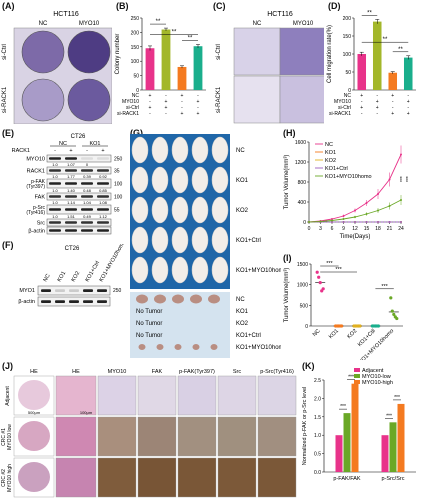 The image size is (421, 500). I want to click on blot-e-val-0-2: 0, so click(87, 164).